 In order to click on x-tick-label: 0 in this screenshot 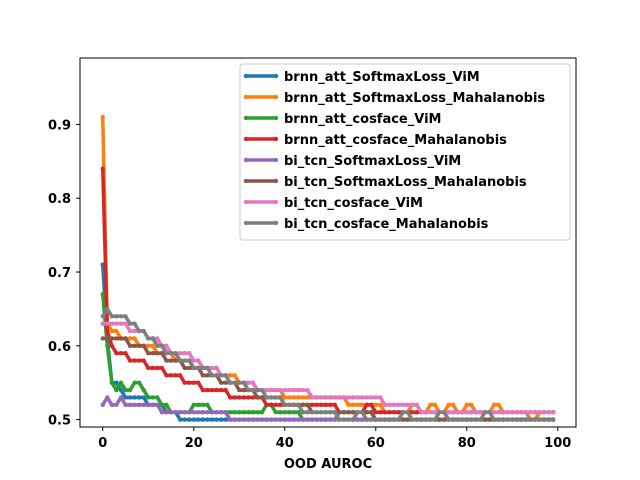, I will do `click(102, 443)`.